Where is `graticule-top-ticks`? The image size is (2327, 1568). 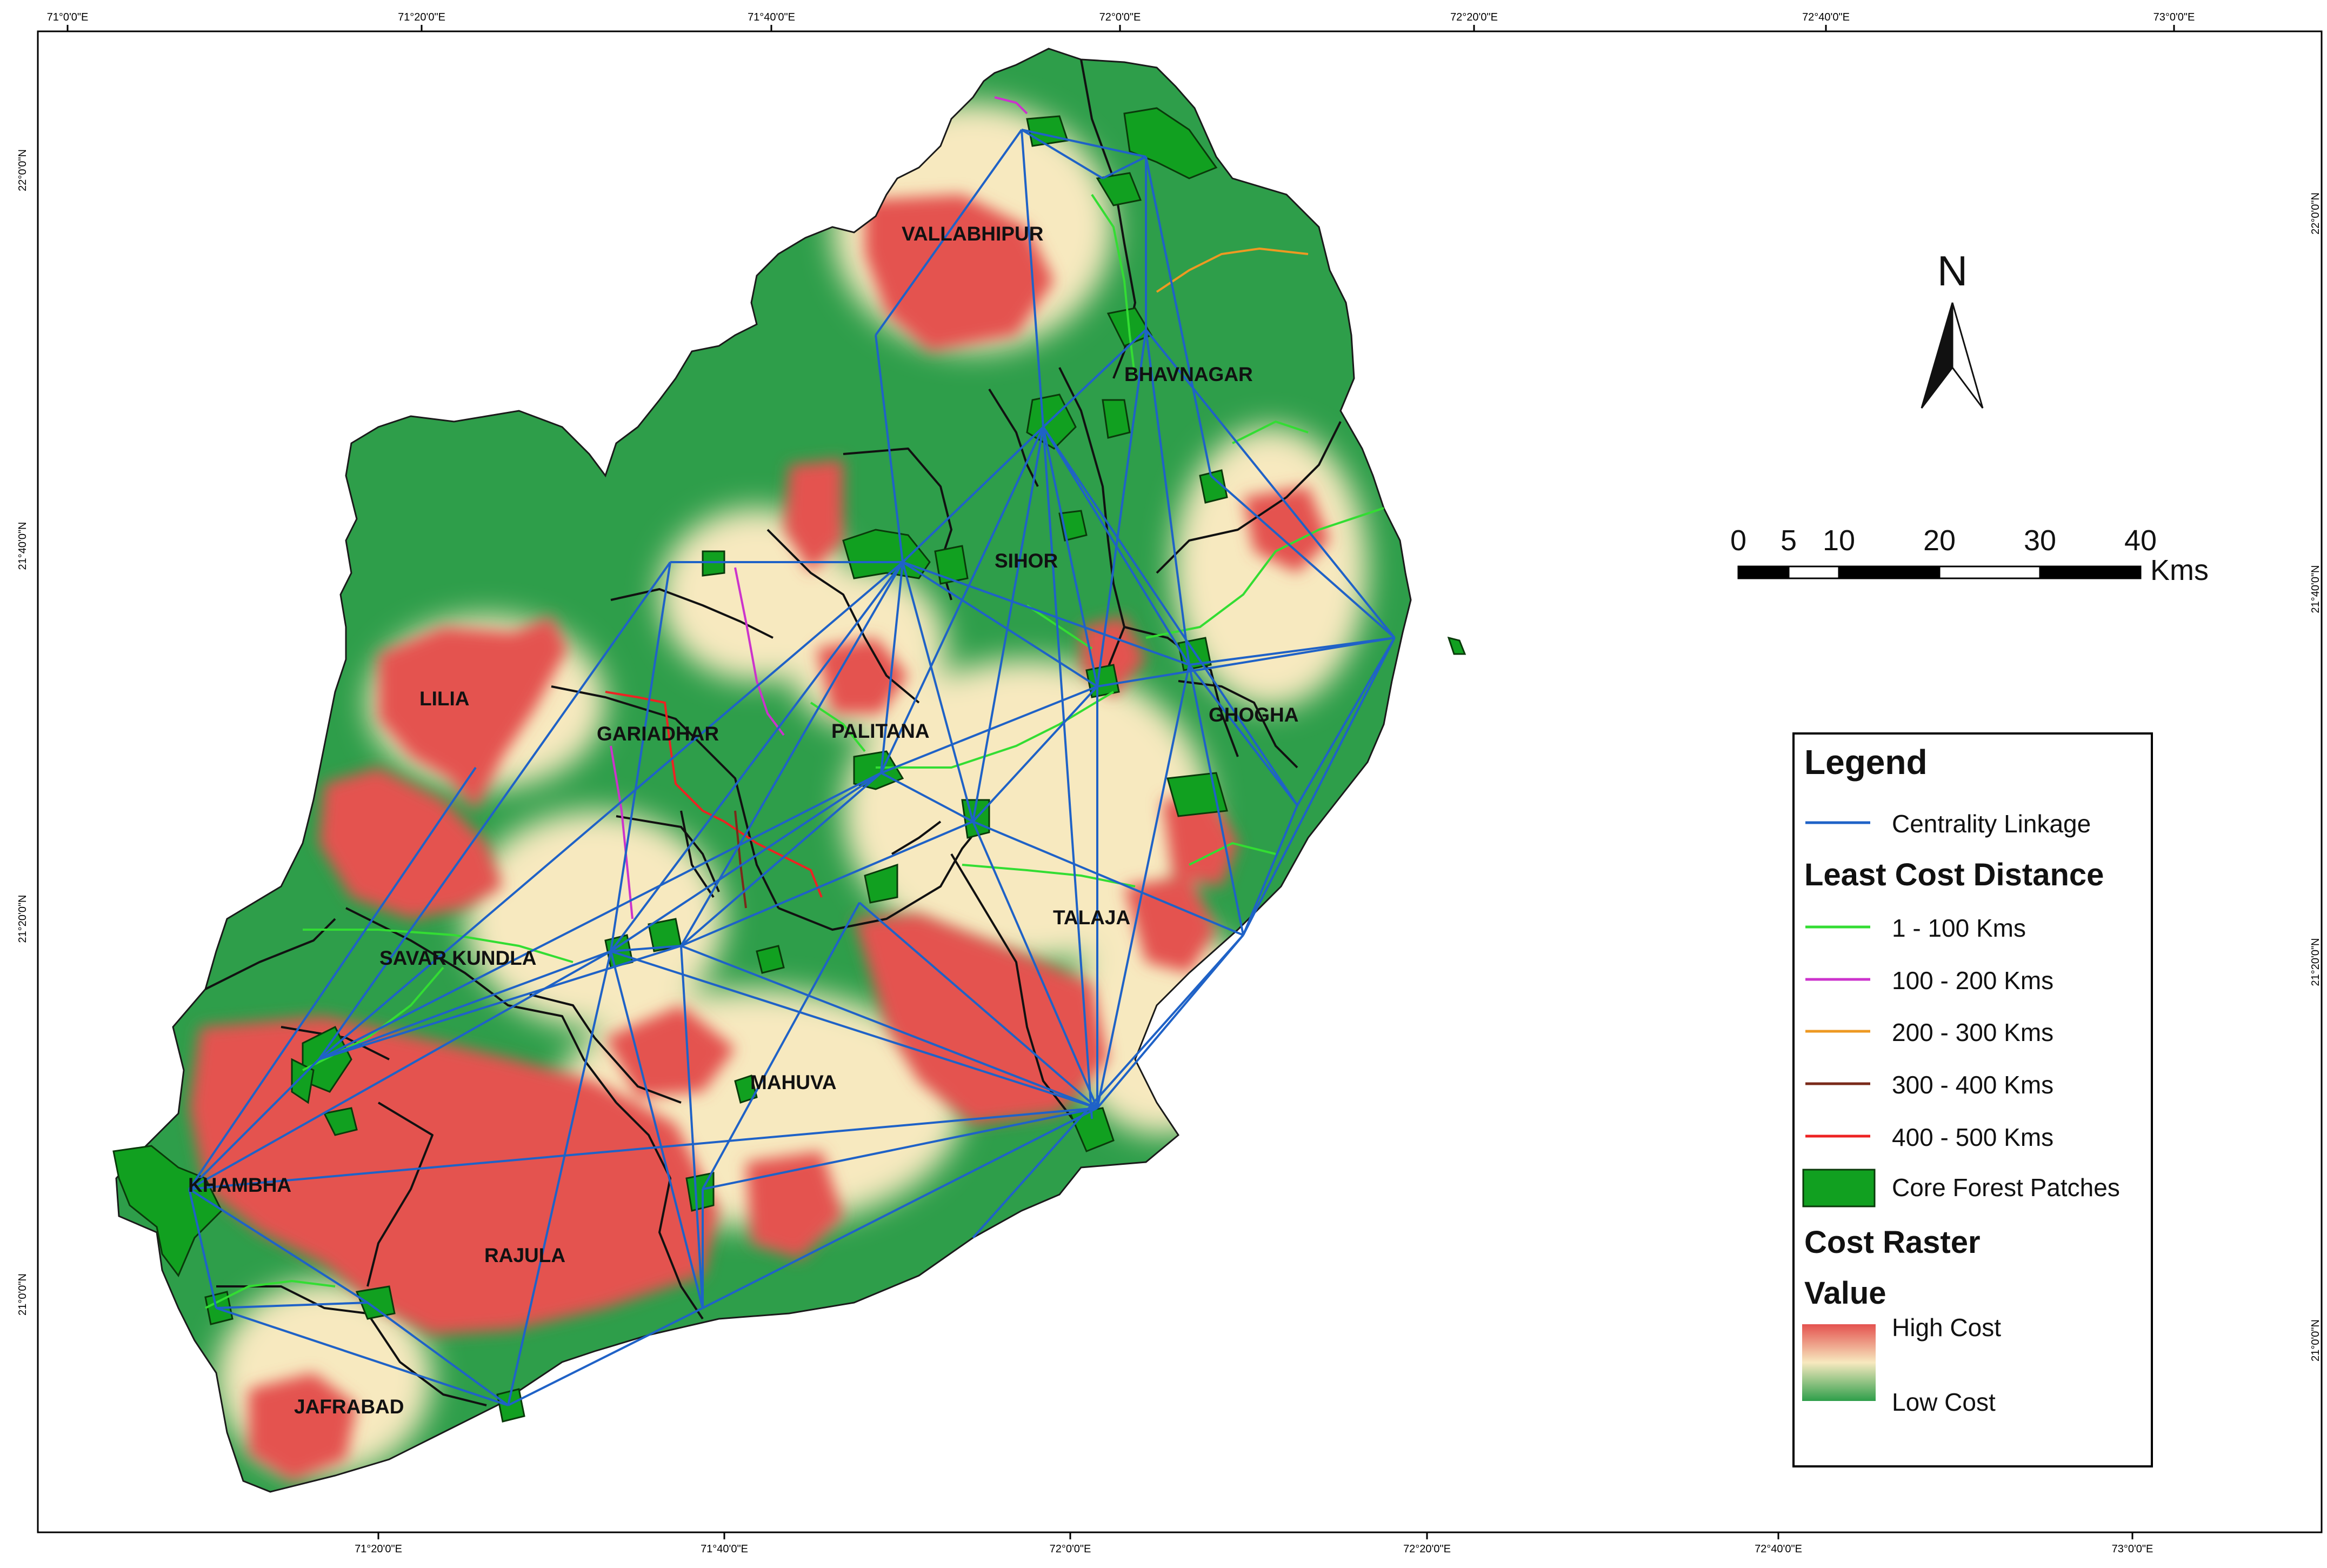 graticule-top-ticks is located at coordinates (1120, 28).